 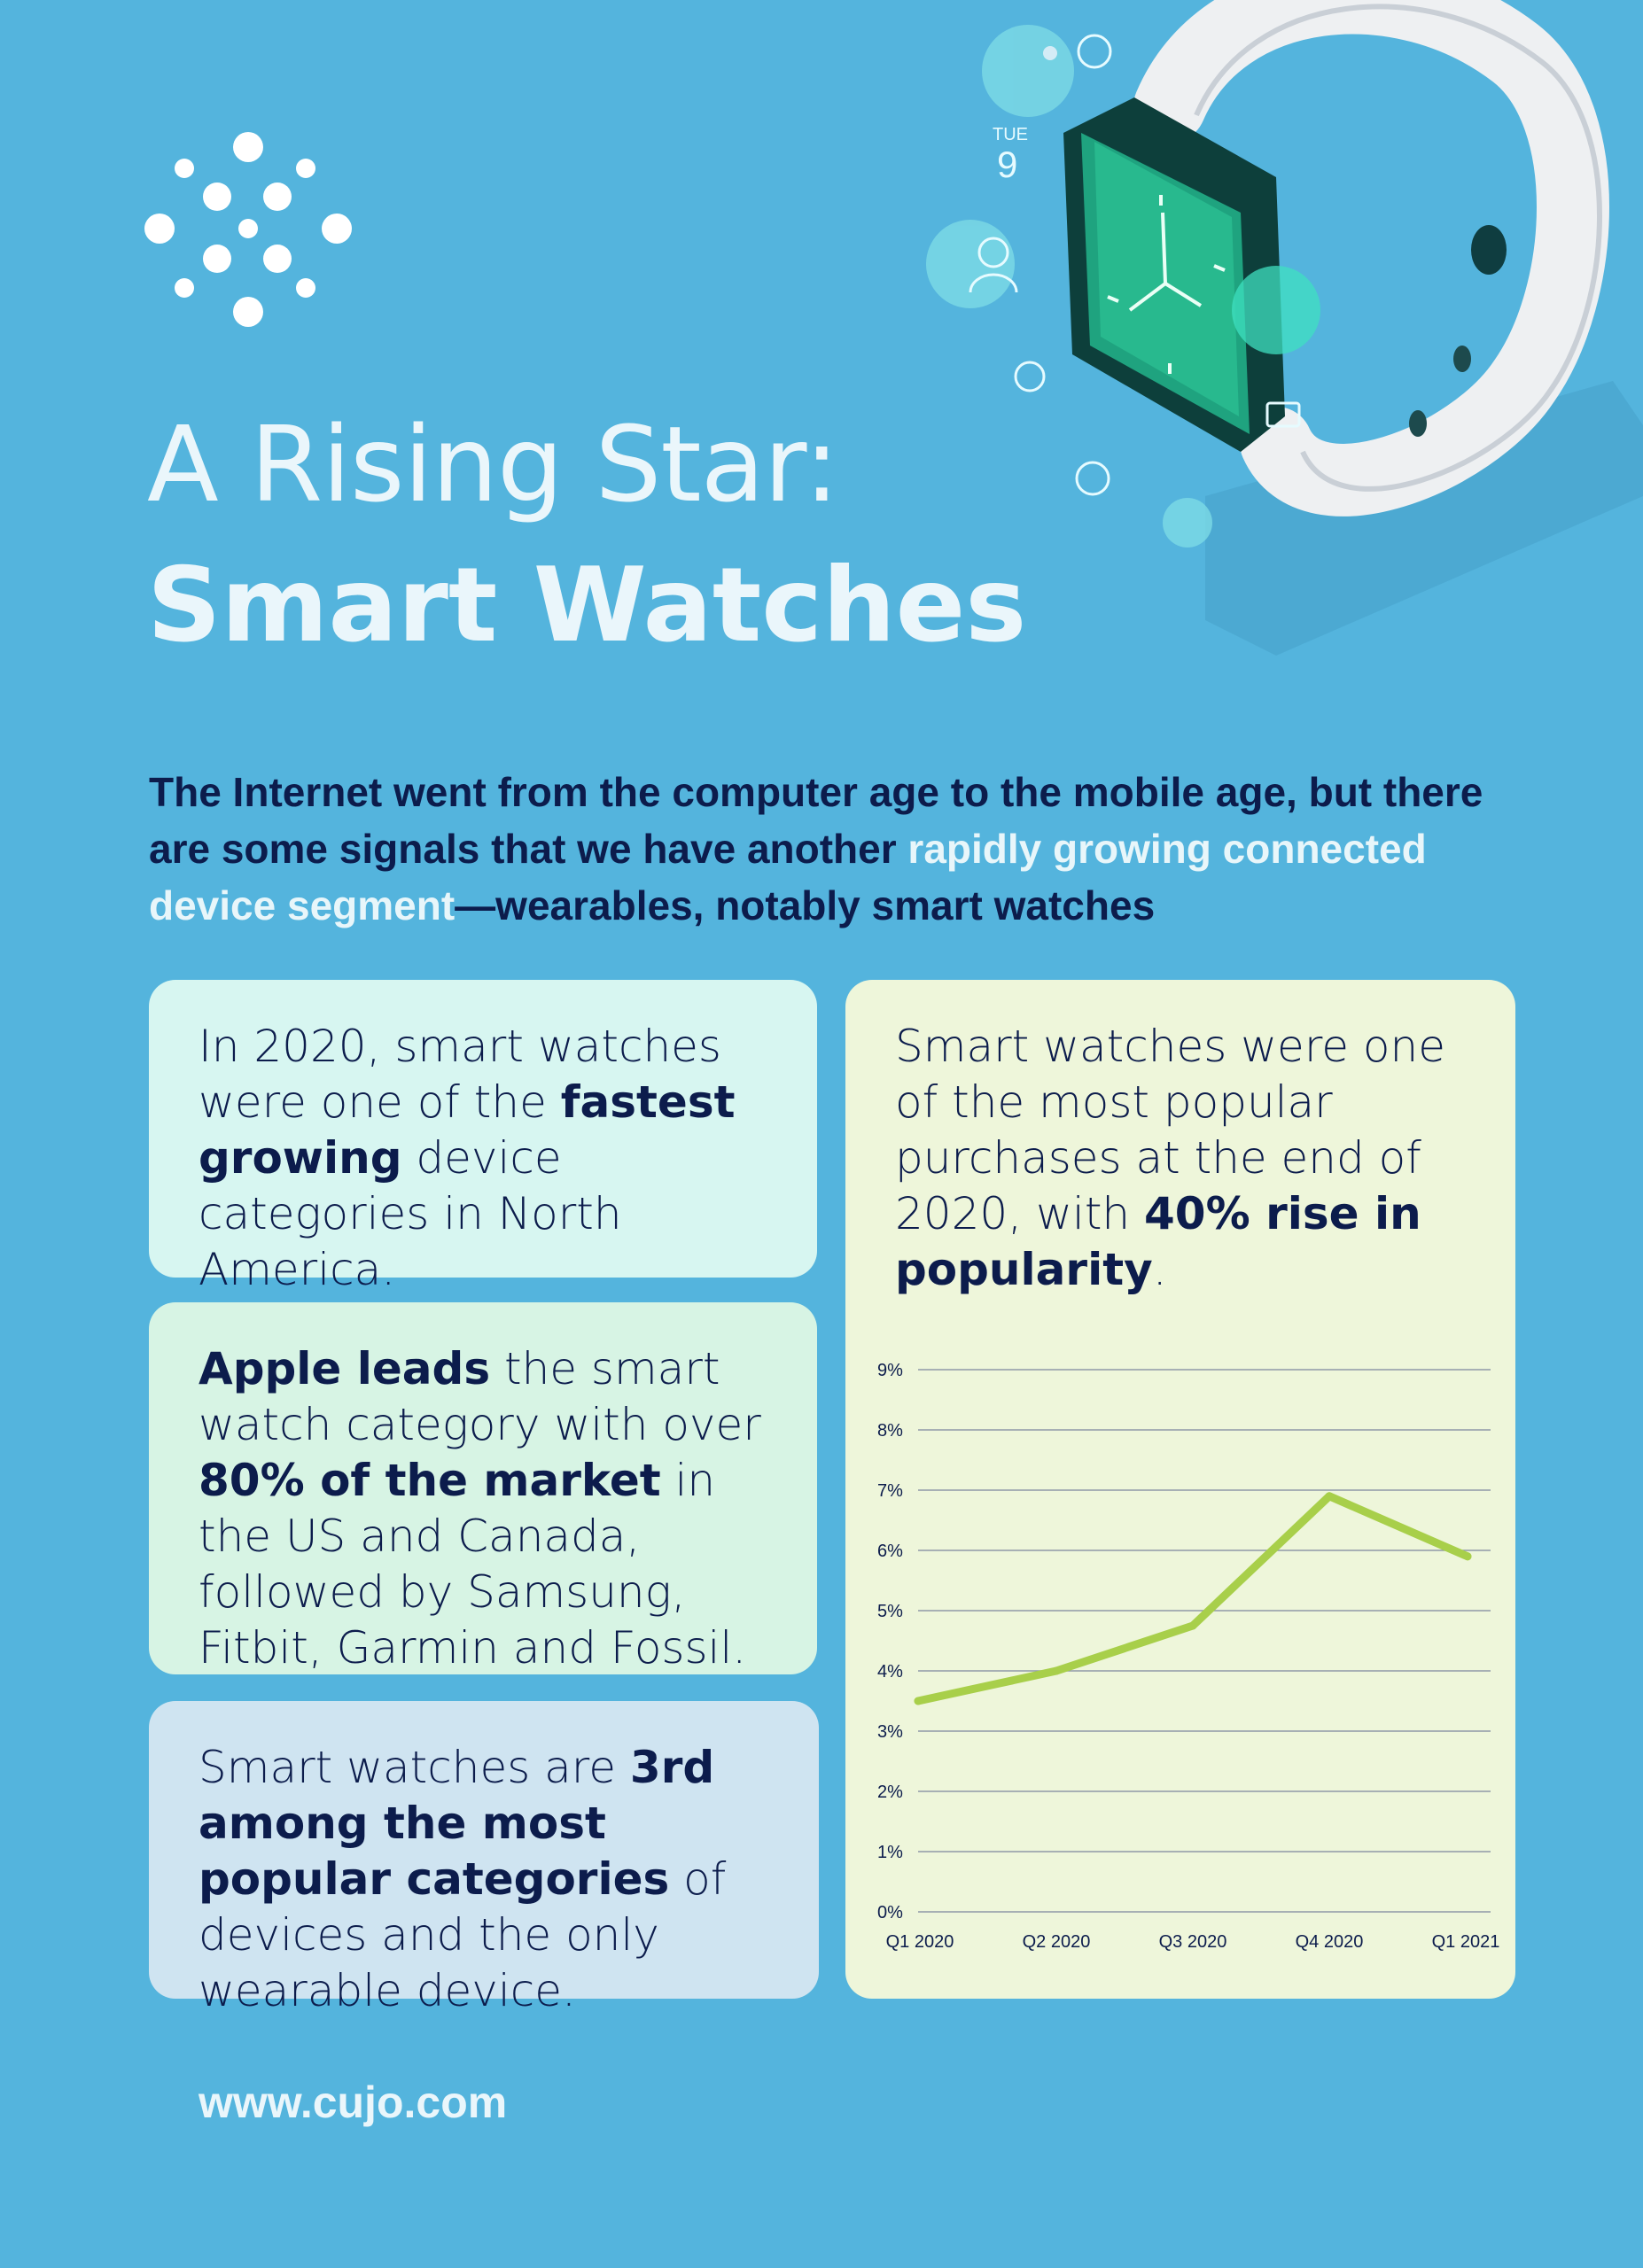 I want to click on y-tick-label: 3%, so click(x=890, y=1732).